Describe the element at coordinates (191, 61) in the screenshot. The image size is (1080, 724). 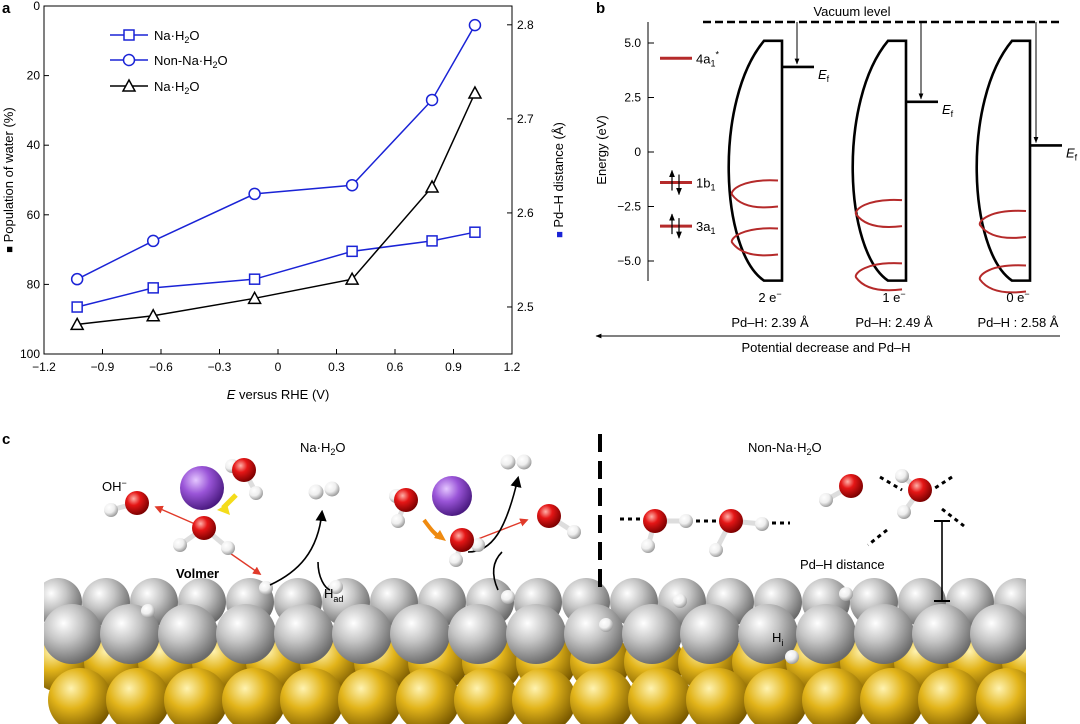
I see `legend-label-circle: Non-Na·H2O` at that location.